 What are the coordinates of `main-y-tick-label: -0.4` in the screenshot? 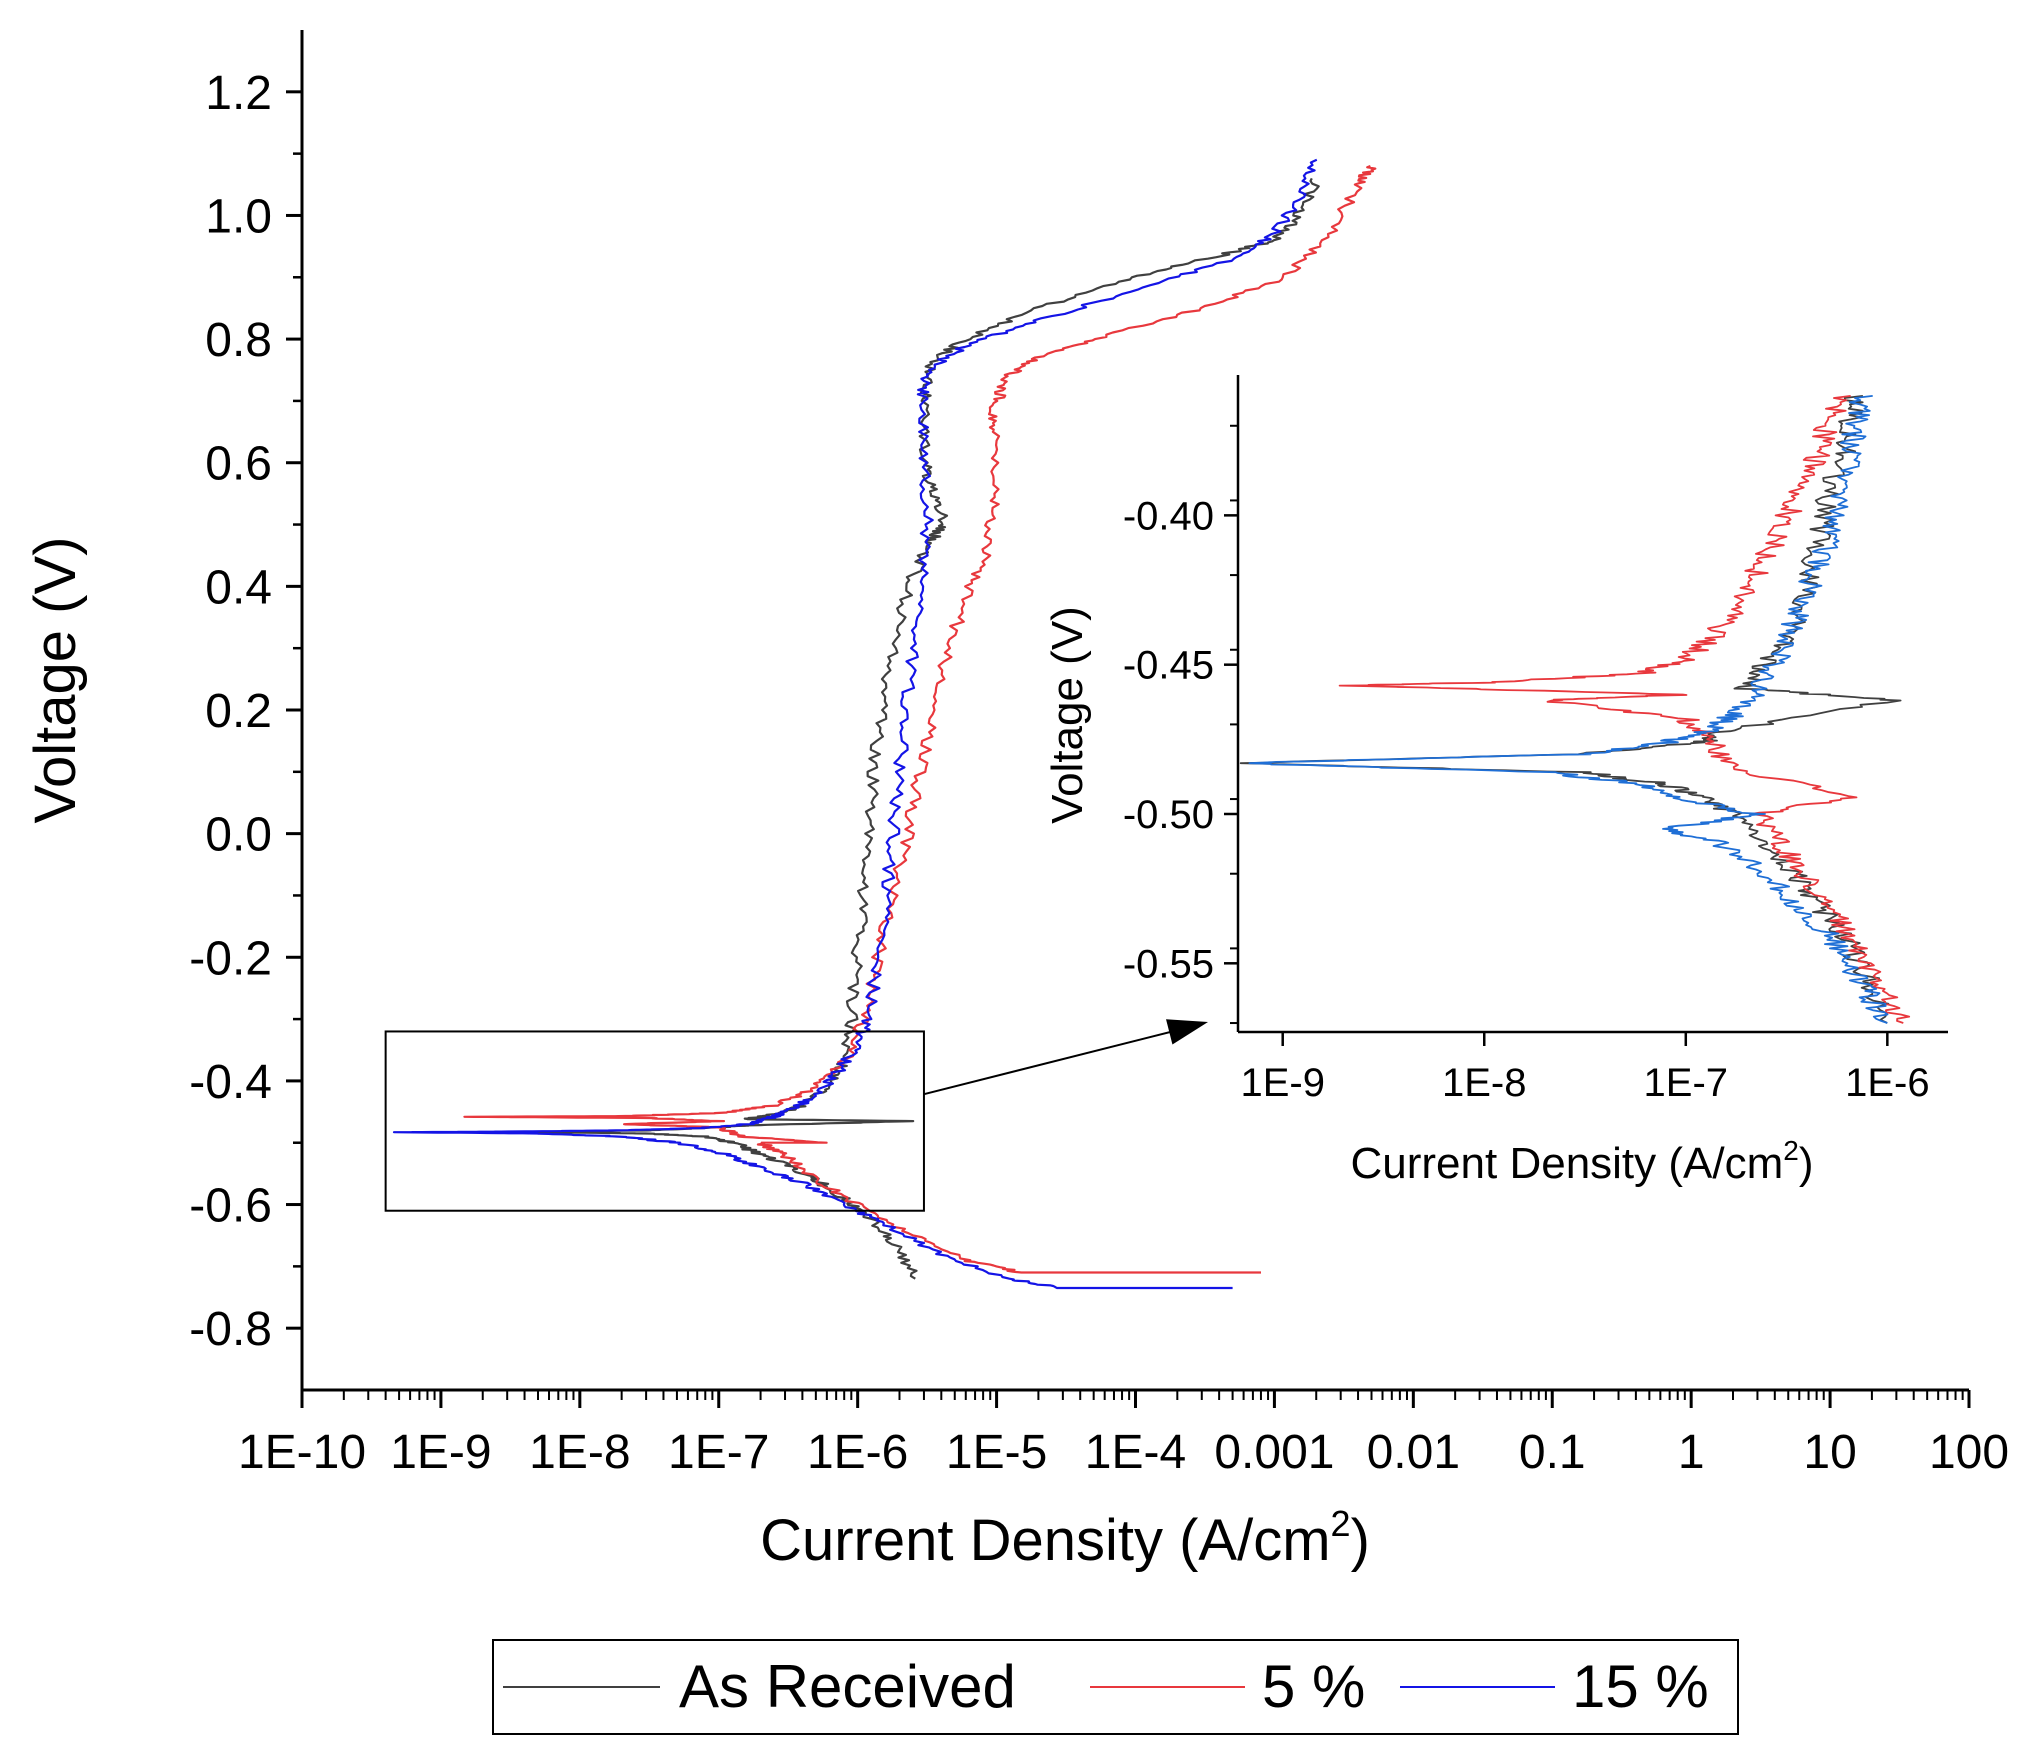 It's located at (230, 1082).